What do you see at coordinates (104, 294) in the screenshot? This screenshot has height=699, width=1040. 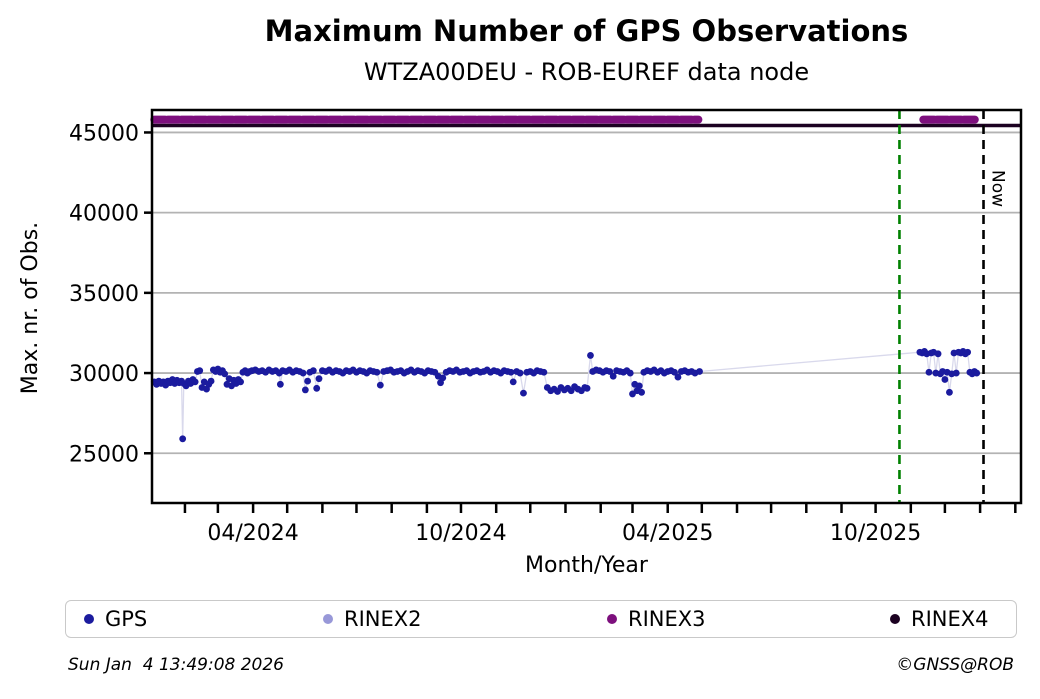 I see `y-tick-label: 35000` at bounding box center [104, 294].